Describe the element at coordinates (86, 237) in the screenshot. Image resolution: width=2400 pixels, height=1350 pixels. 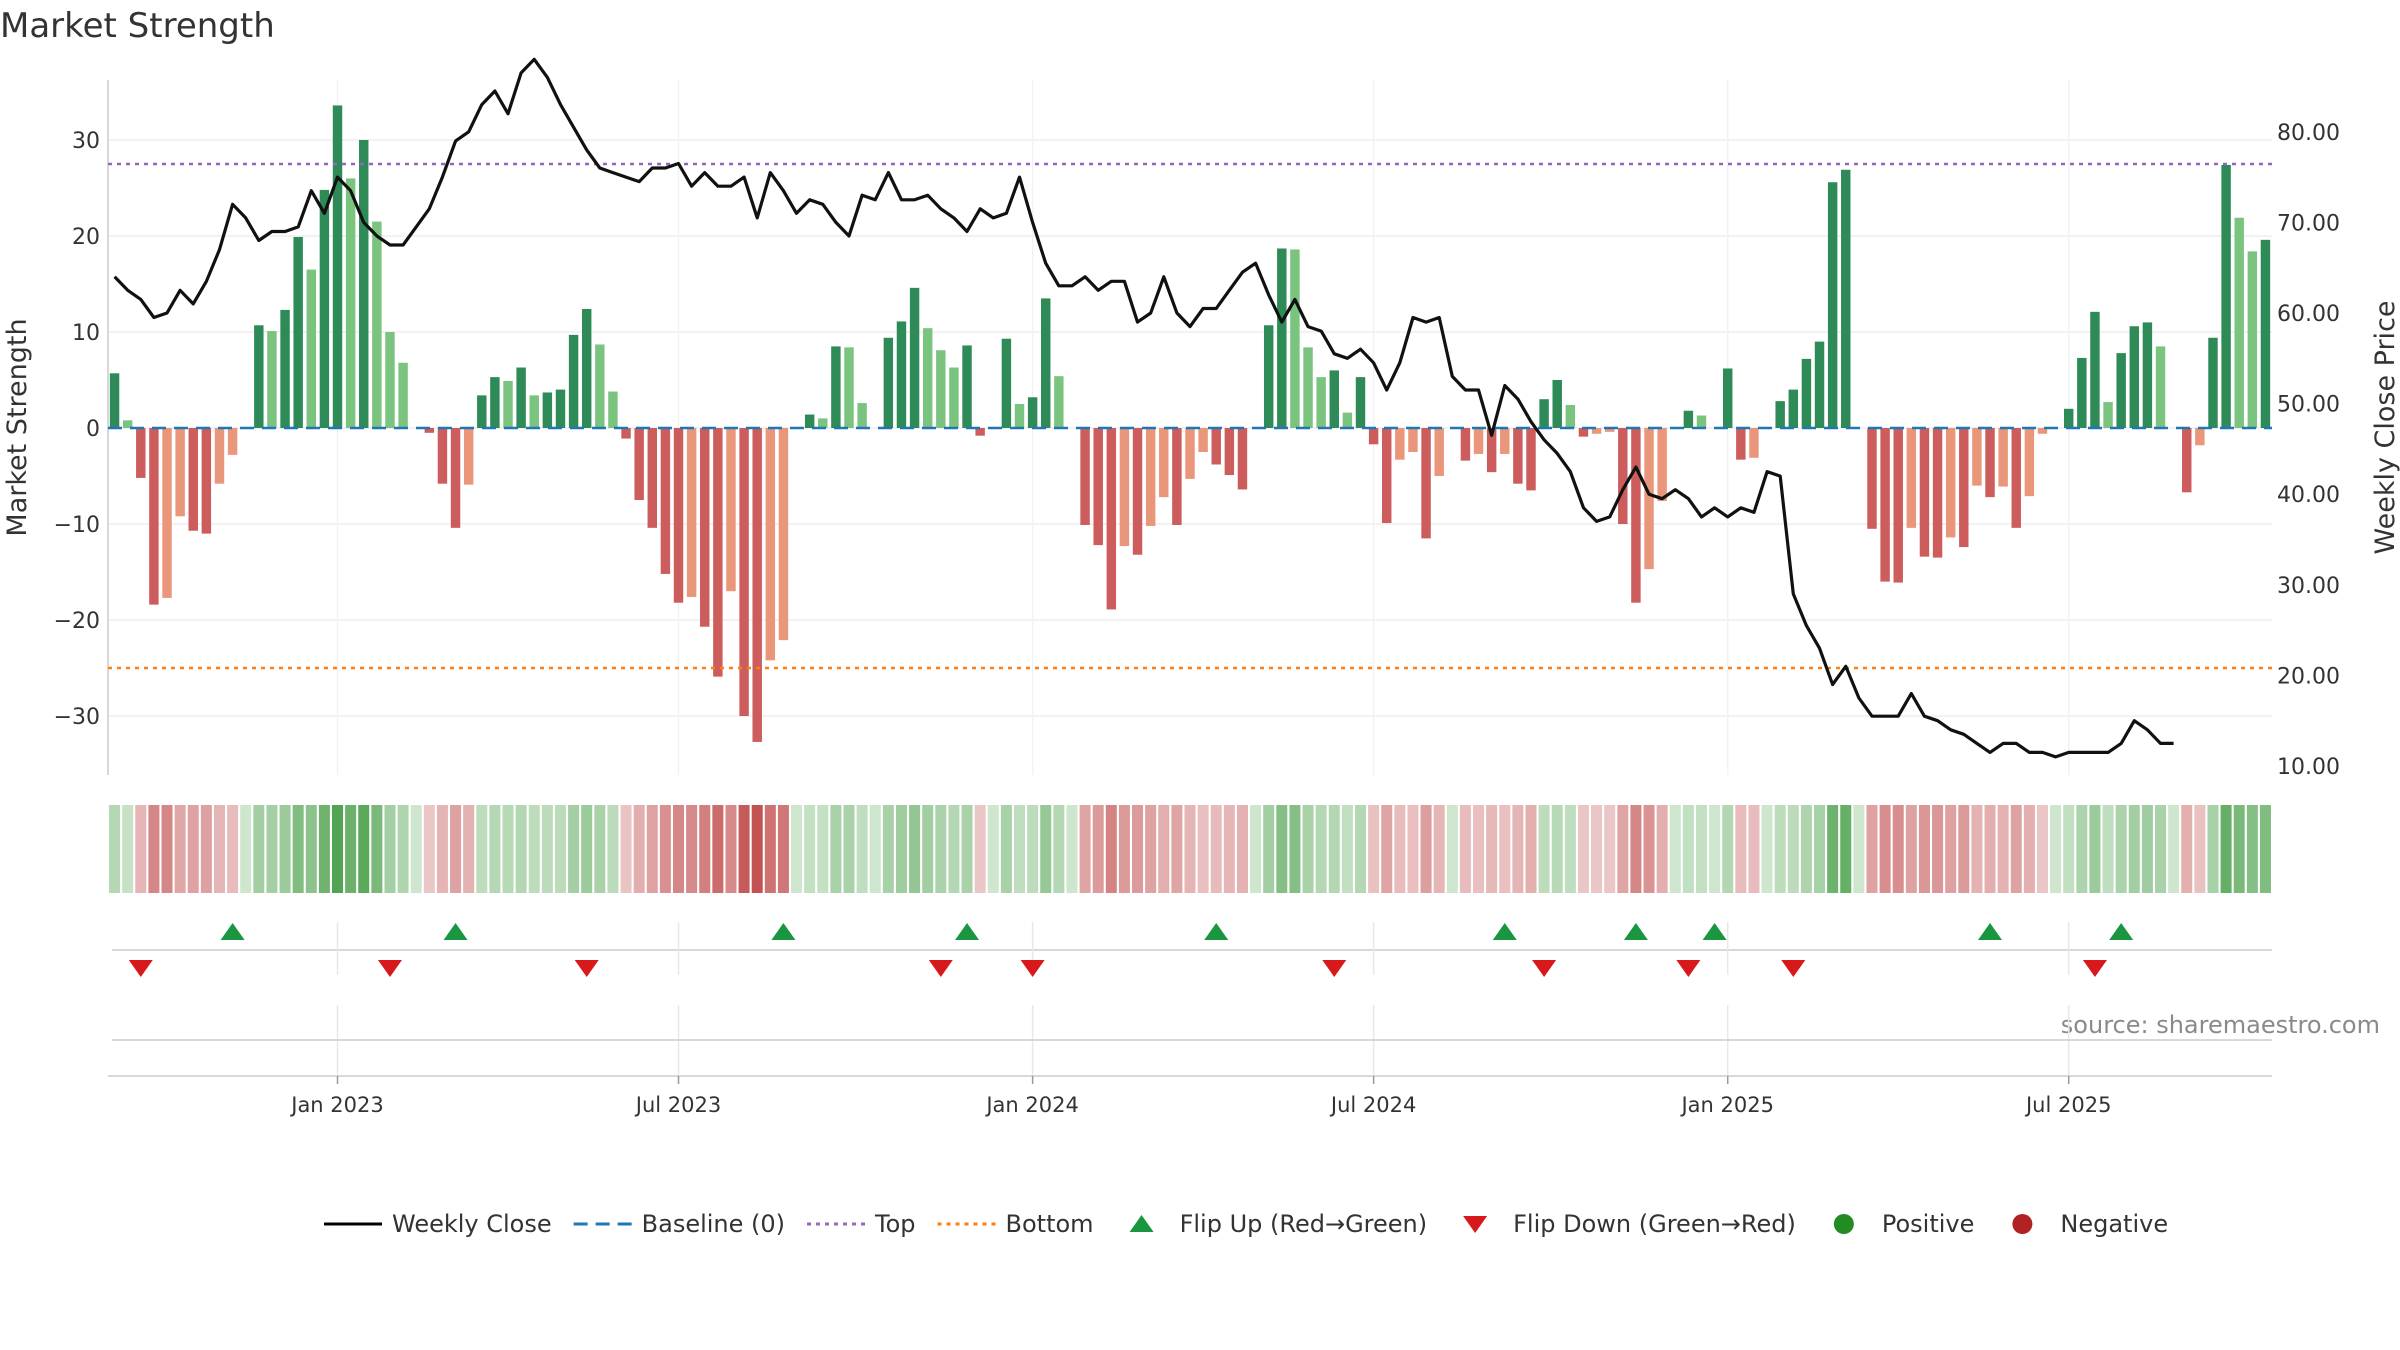
I see `y-tick-label: 20` at that location.